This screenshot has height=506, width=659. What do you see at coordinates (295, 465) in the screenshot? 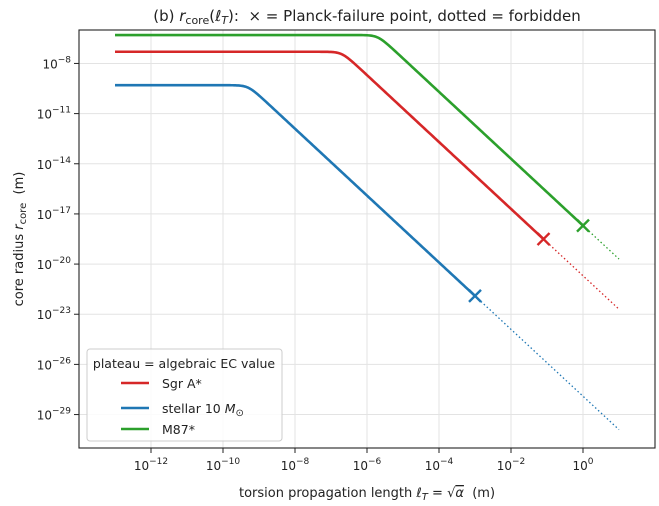
I see `x-tick-label: 10⁻⁸` at bounding box center [295, 465].